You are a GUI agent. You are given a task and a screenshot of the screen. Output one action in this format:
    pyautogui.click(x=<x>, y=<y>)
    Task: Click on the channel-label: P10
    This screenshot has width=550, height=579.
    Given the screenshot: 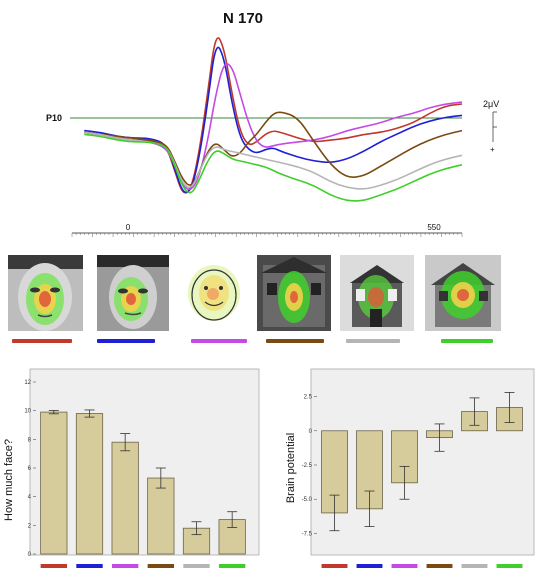 What is the action you would take?
    pyautogui.click(x=54, y=118)
    